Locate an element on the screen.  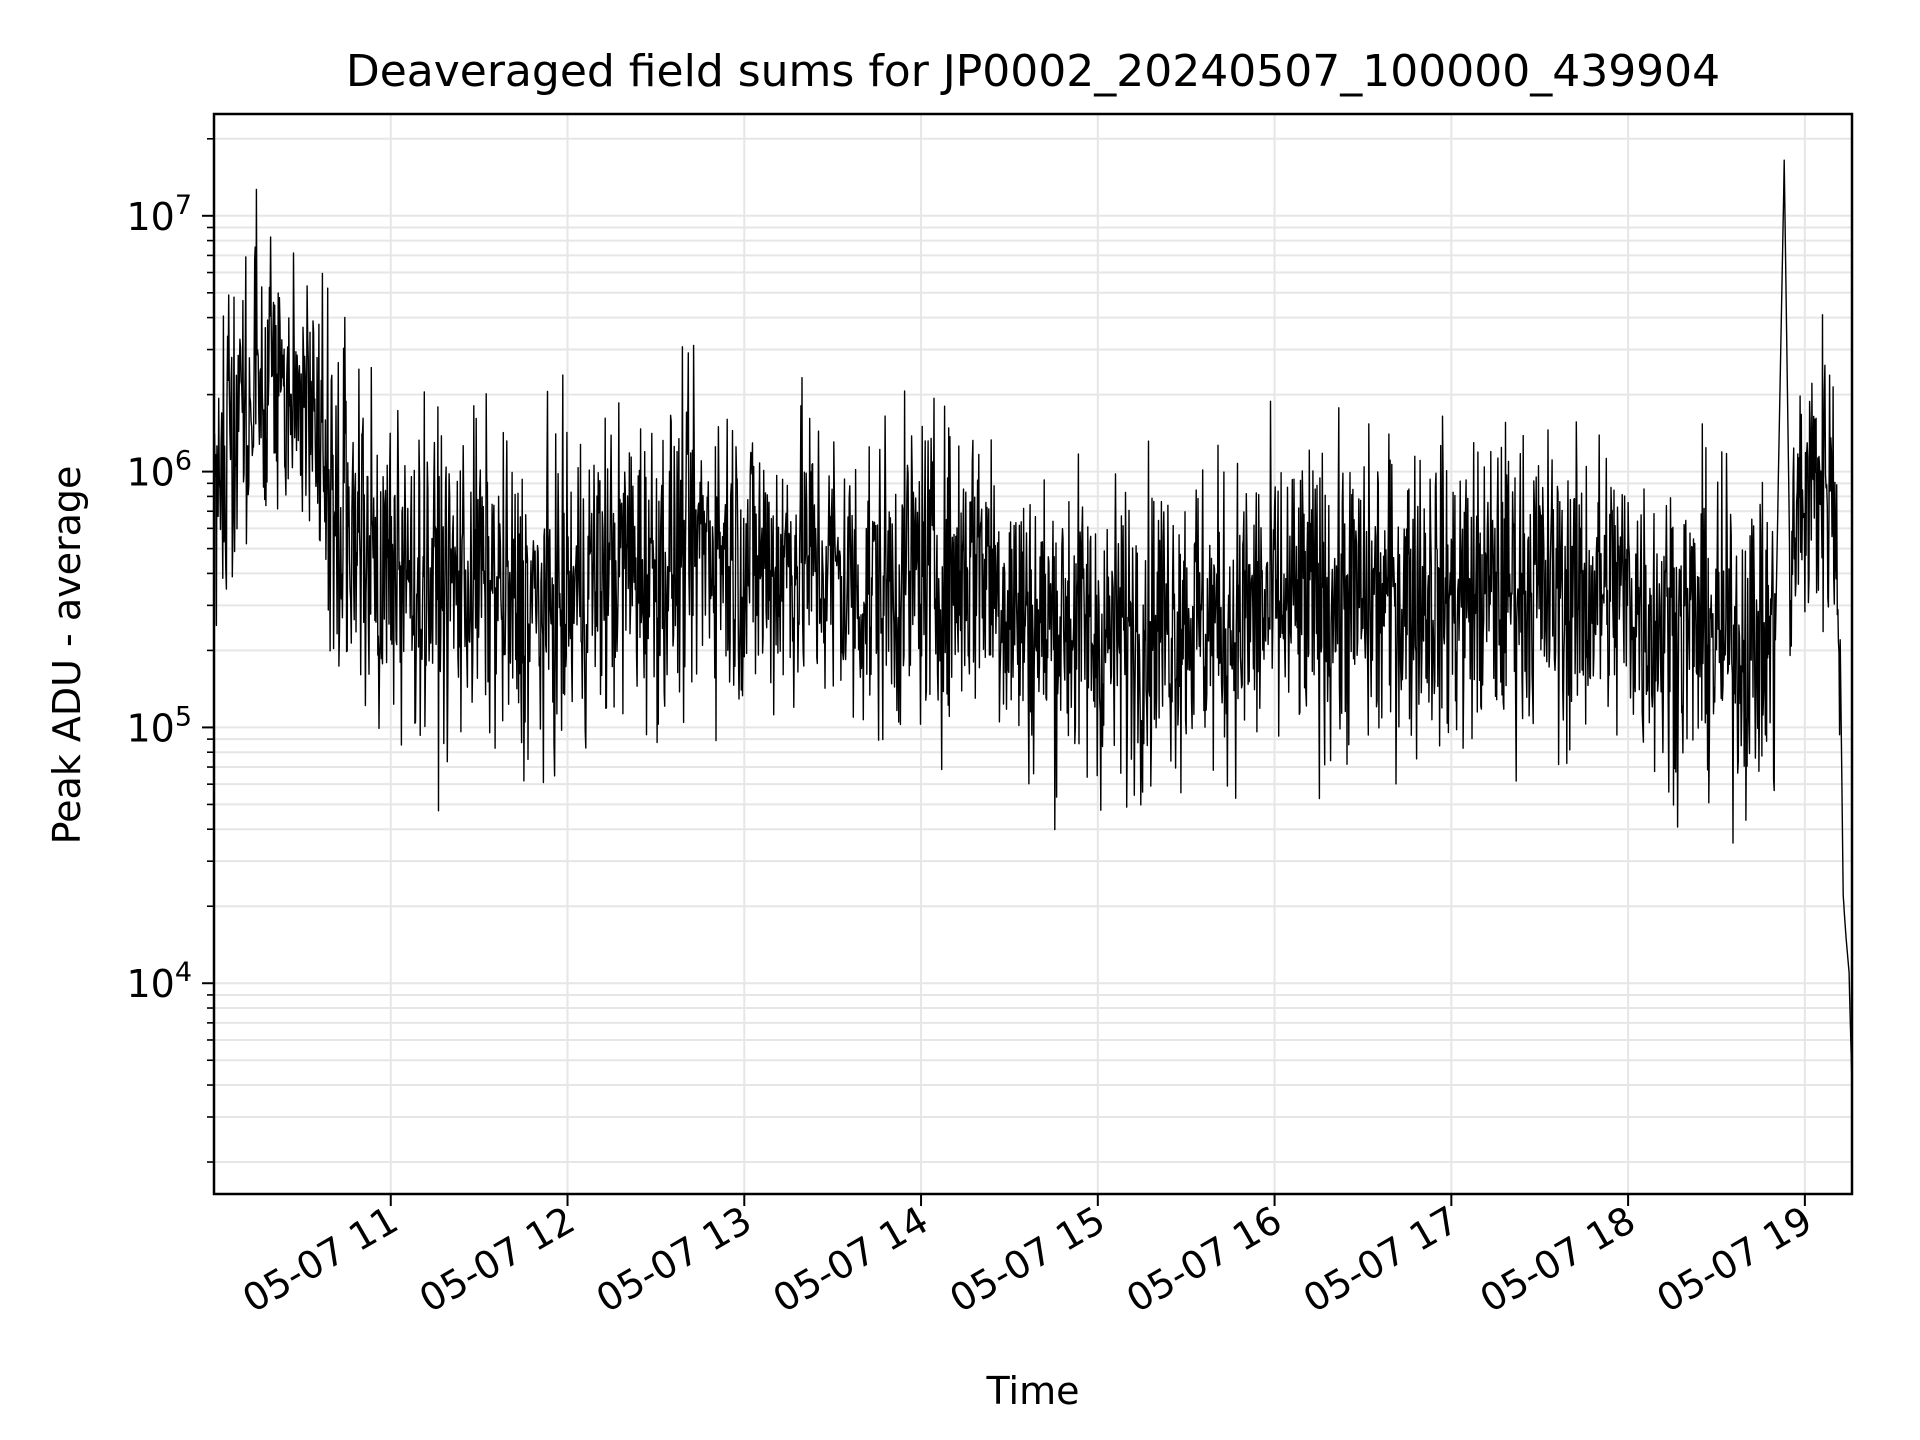
y-axis-label: Peak ADU - average is located at coordinates (67, 655).